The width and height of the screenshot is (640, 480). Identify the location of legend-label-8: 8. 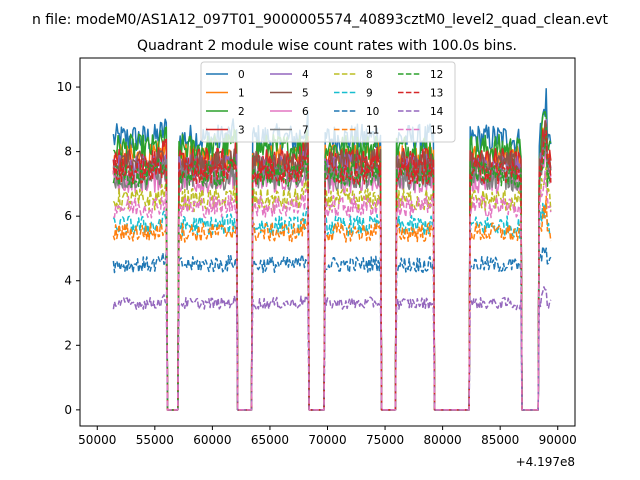
(369, 75).